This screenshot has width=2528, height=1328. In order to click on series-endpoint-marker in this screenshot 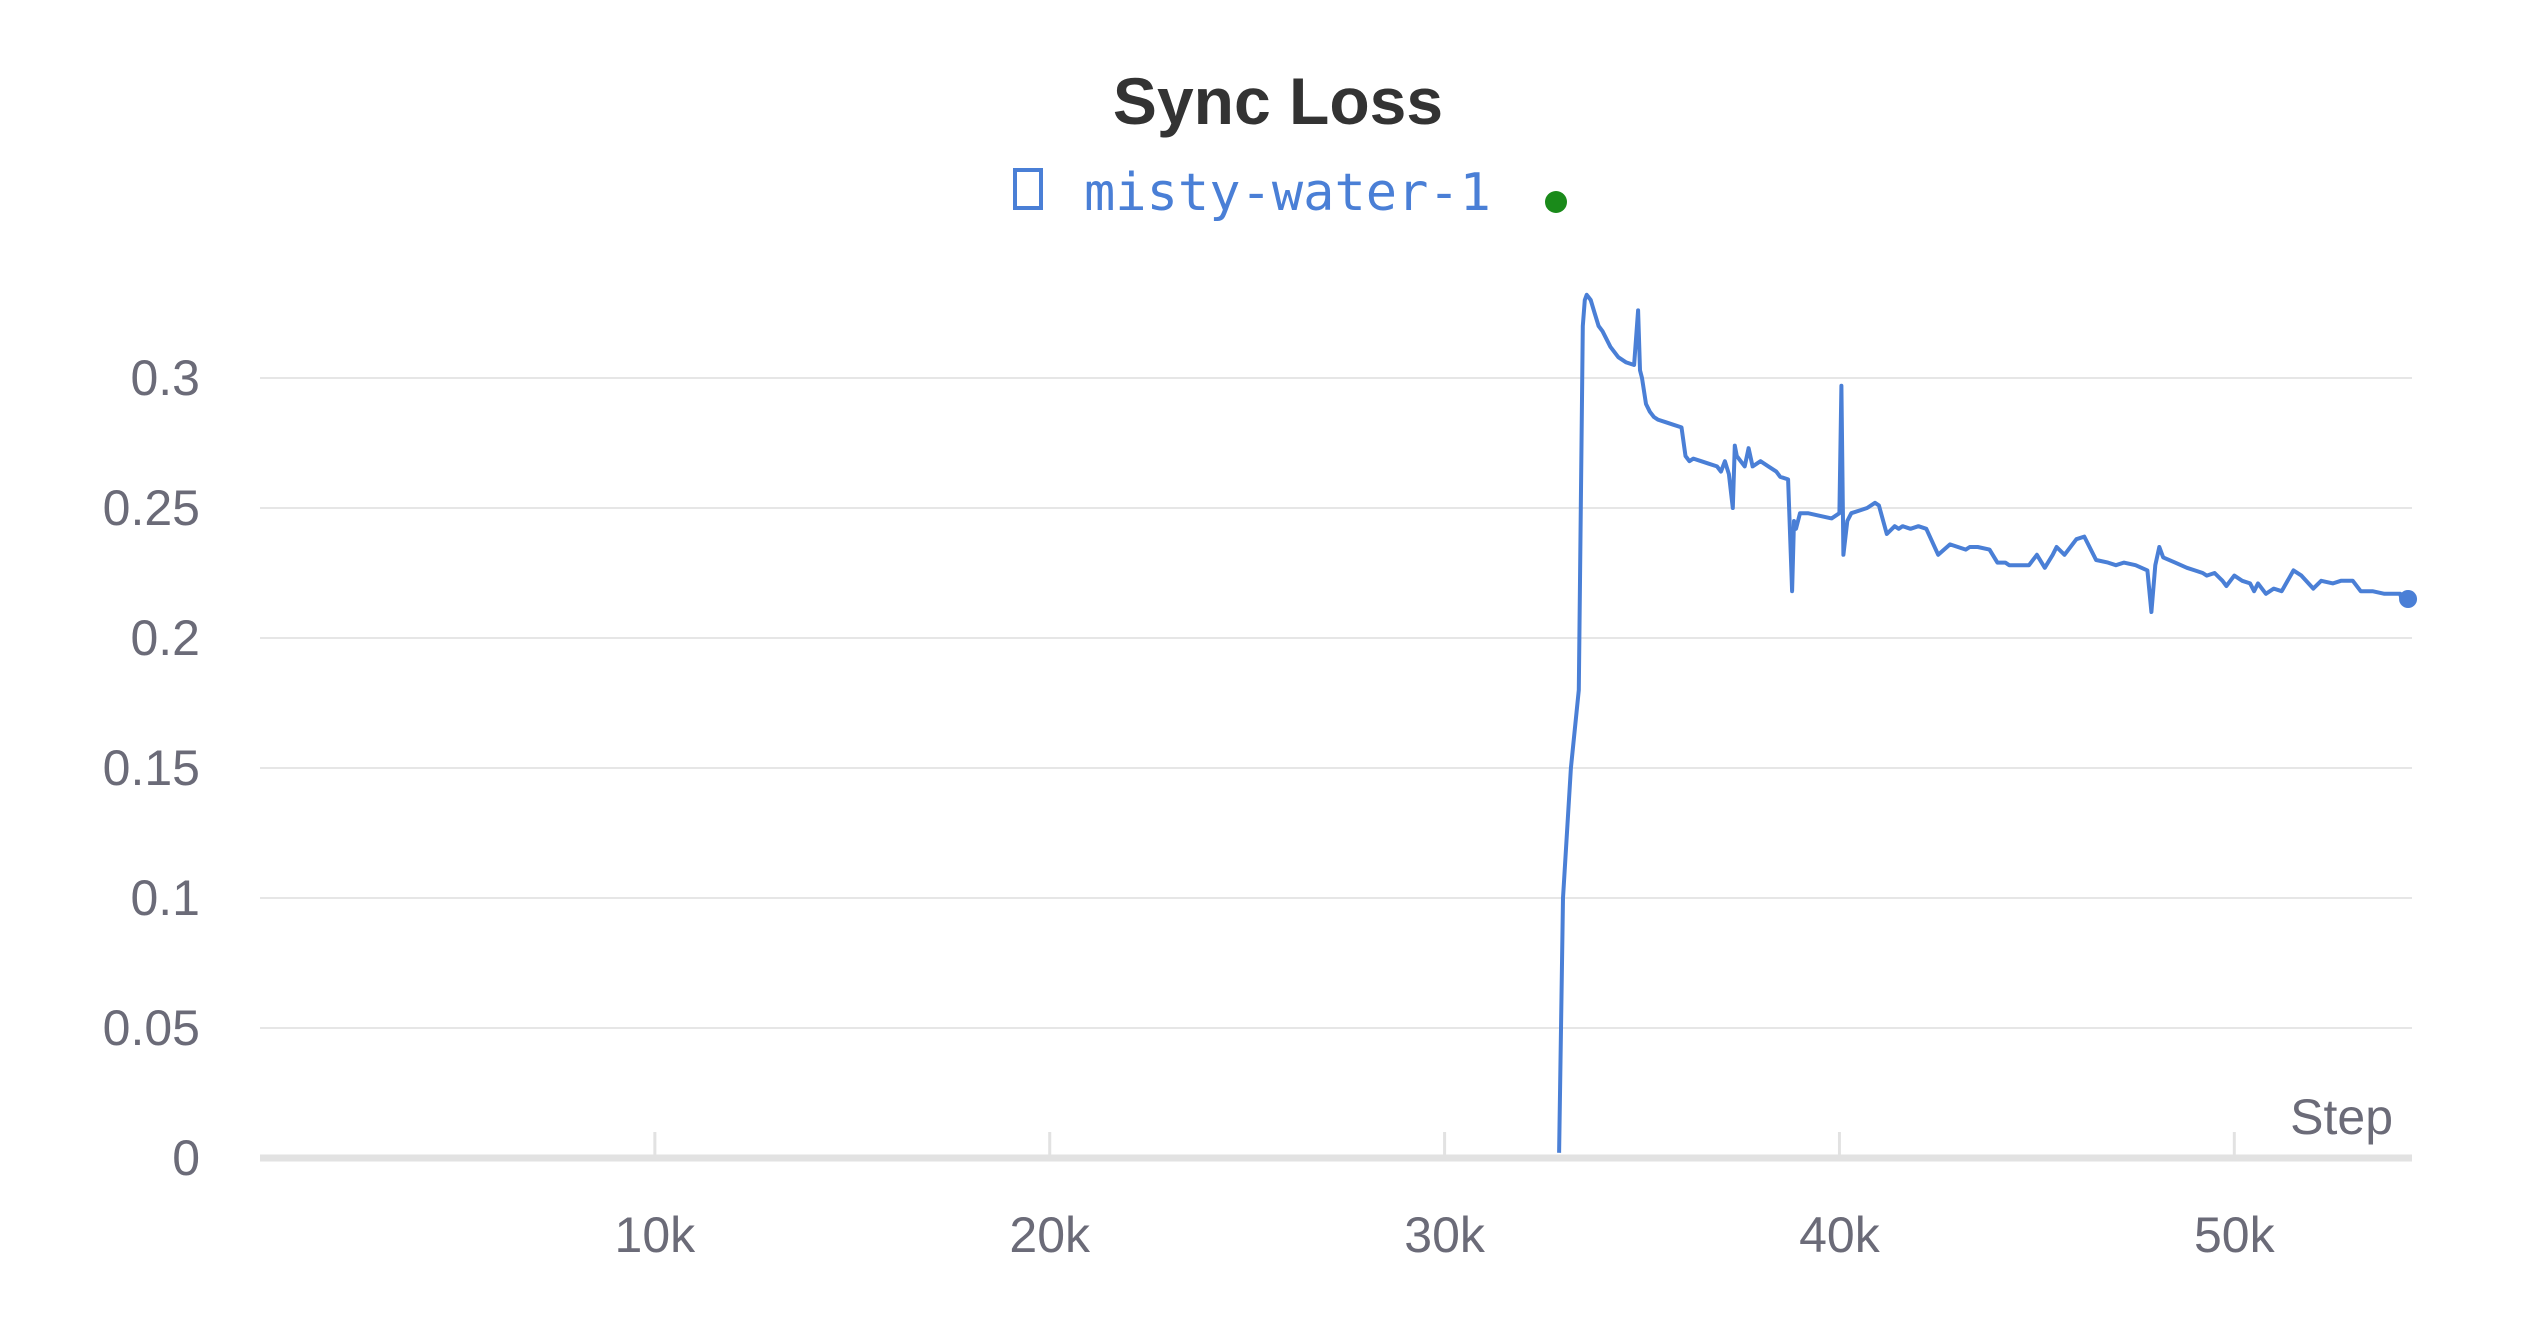, I will do `click(2408, 599)`.